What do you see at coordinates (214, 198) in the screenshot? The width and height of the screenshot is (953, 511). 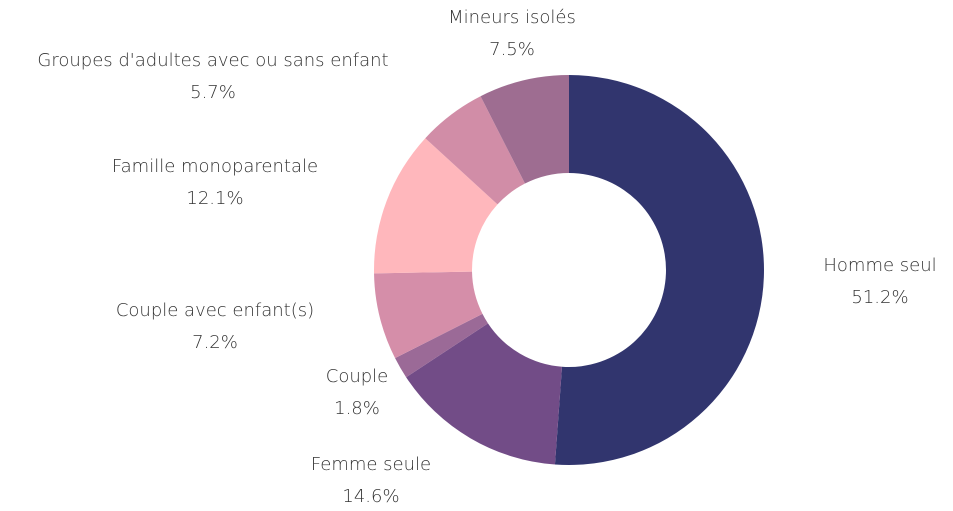 I see `slice-value-label: 12.1%` at bounding box center [214, 198].